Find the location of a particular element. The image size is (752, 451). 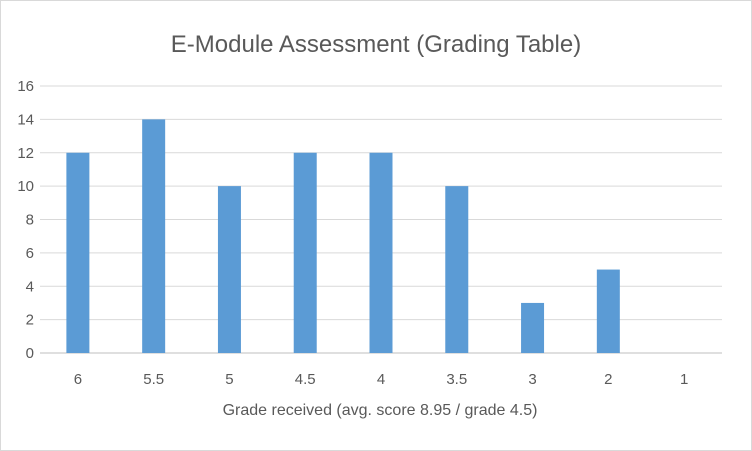

x-axis-ticks: 6 5.5 5 4.5 4 3.5 3 2 1 is located at coordinates (381, 379).